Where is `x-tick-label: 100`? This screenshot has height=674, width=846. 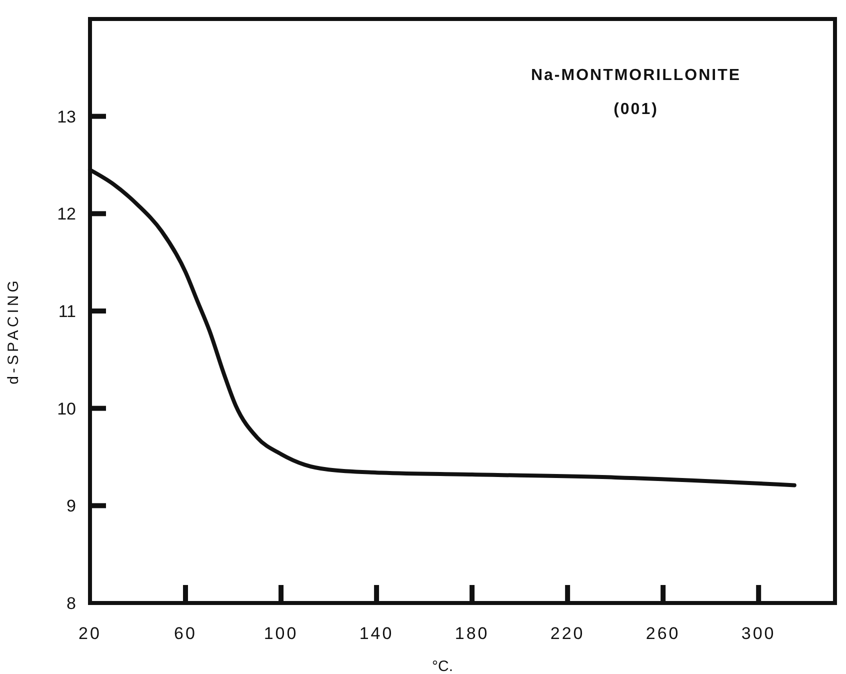
x-tick-label: 100 is located at coordinates (281, 633).